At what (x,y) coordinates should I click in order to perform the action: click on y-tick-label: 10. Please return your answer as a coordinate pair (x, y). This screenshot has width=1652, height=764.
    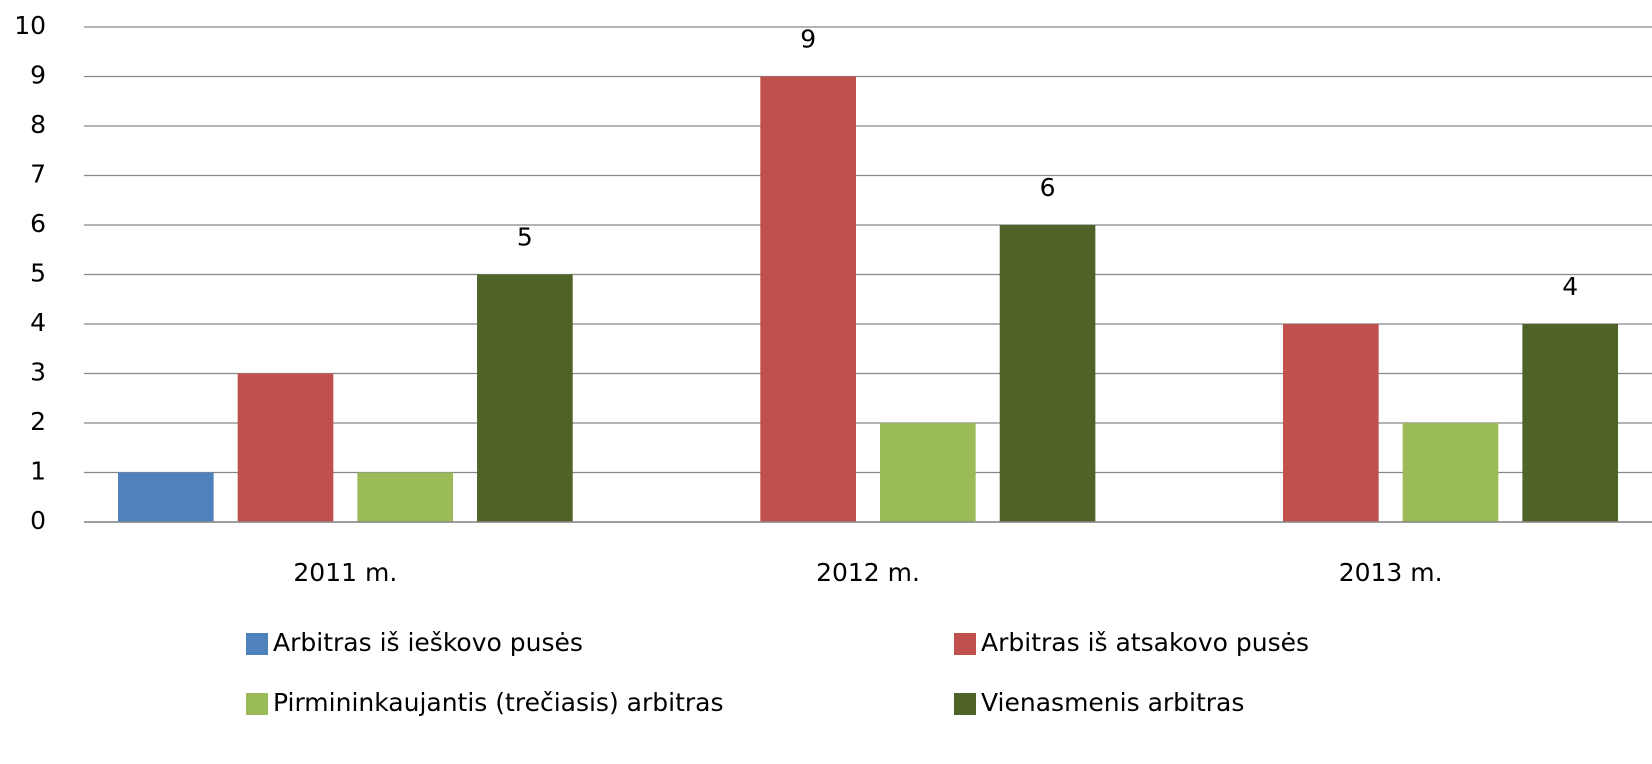
    Looking at the image, I should click on (30, 25).